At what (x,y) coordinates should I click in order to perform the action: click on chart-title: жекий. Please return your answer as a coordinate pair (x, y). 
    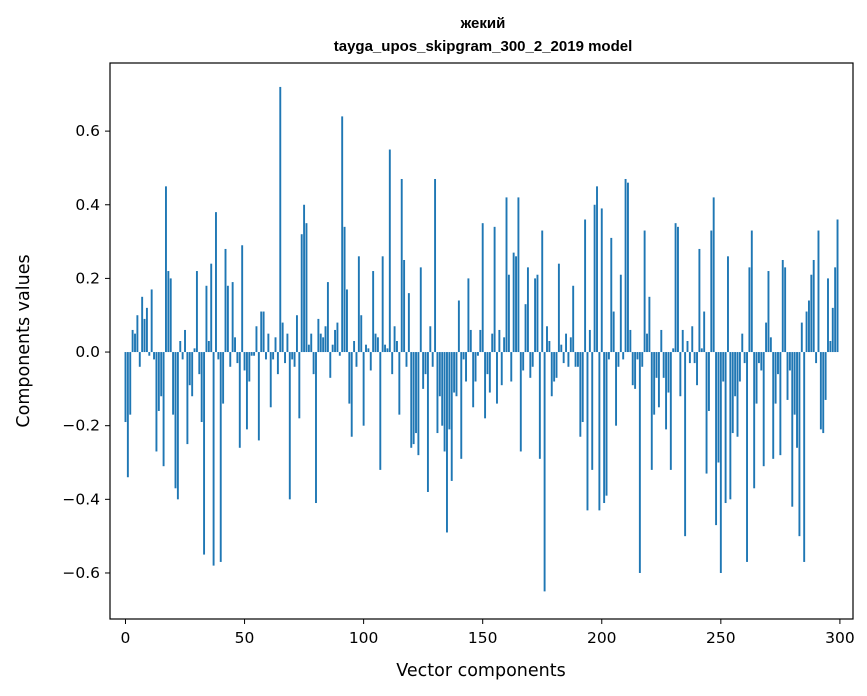
    Looking at the image, I should click on (483, 23).